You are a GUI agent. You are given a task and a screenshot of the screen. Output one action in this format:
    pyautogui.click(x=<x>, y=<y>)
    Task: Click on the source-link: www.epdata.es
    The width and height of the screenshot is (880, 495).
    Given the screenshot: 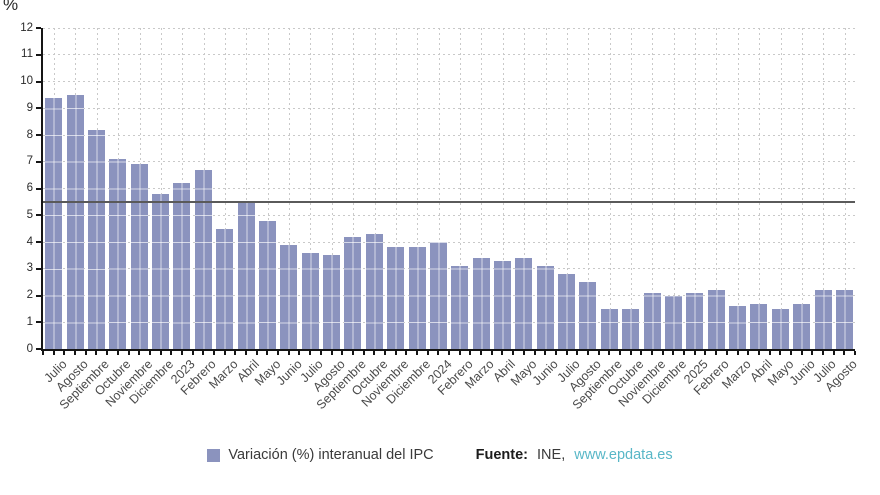 What is the action you would take?
    pyautogui.click(x=623, y=455)
    